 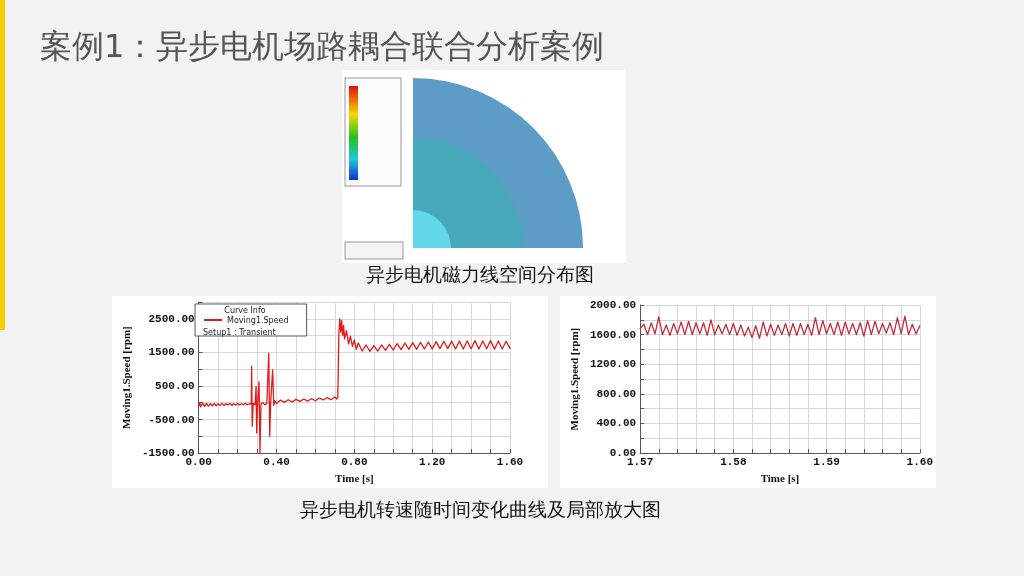 I want to click on y-tick-label: 2000.00, so click(x=613, y=305).